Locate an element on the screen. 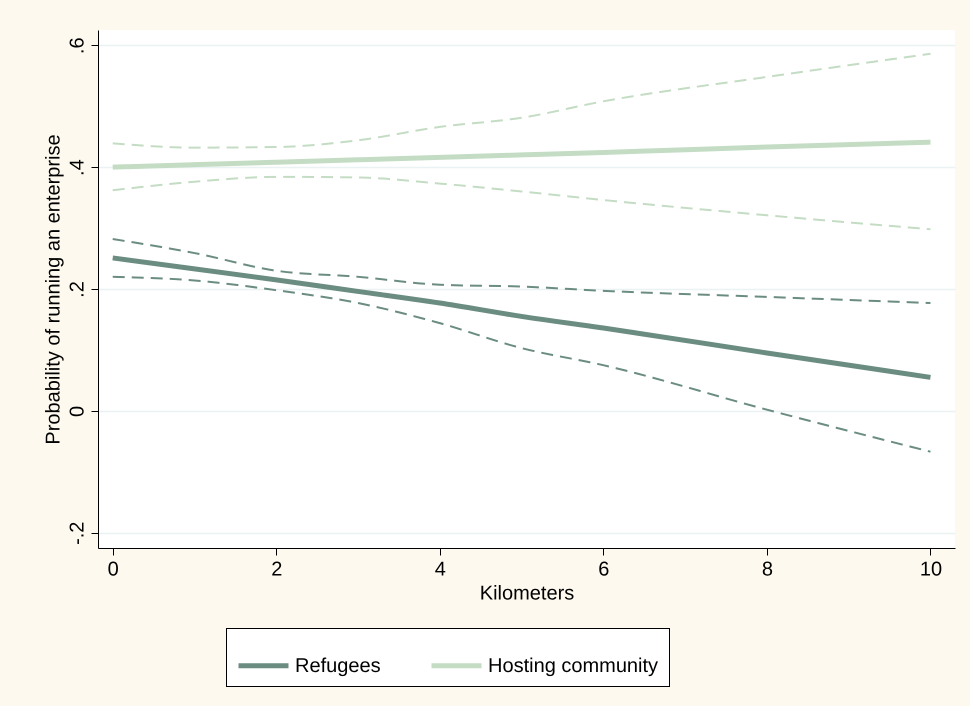 The width and height of the screenshot is (970, 706). x-tick-label: 4 is located at coordinates (440, 569).